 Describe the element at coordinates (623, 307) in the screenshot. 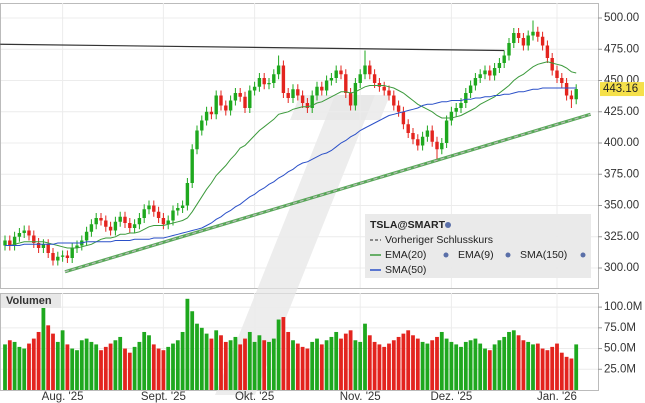

I see `y-tick-label: 100.0M` at that location.